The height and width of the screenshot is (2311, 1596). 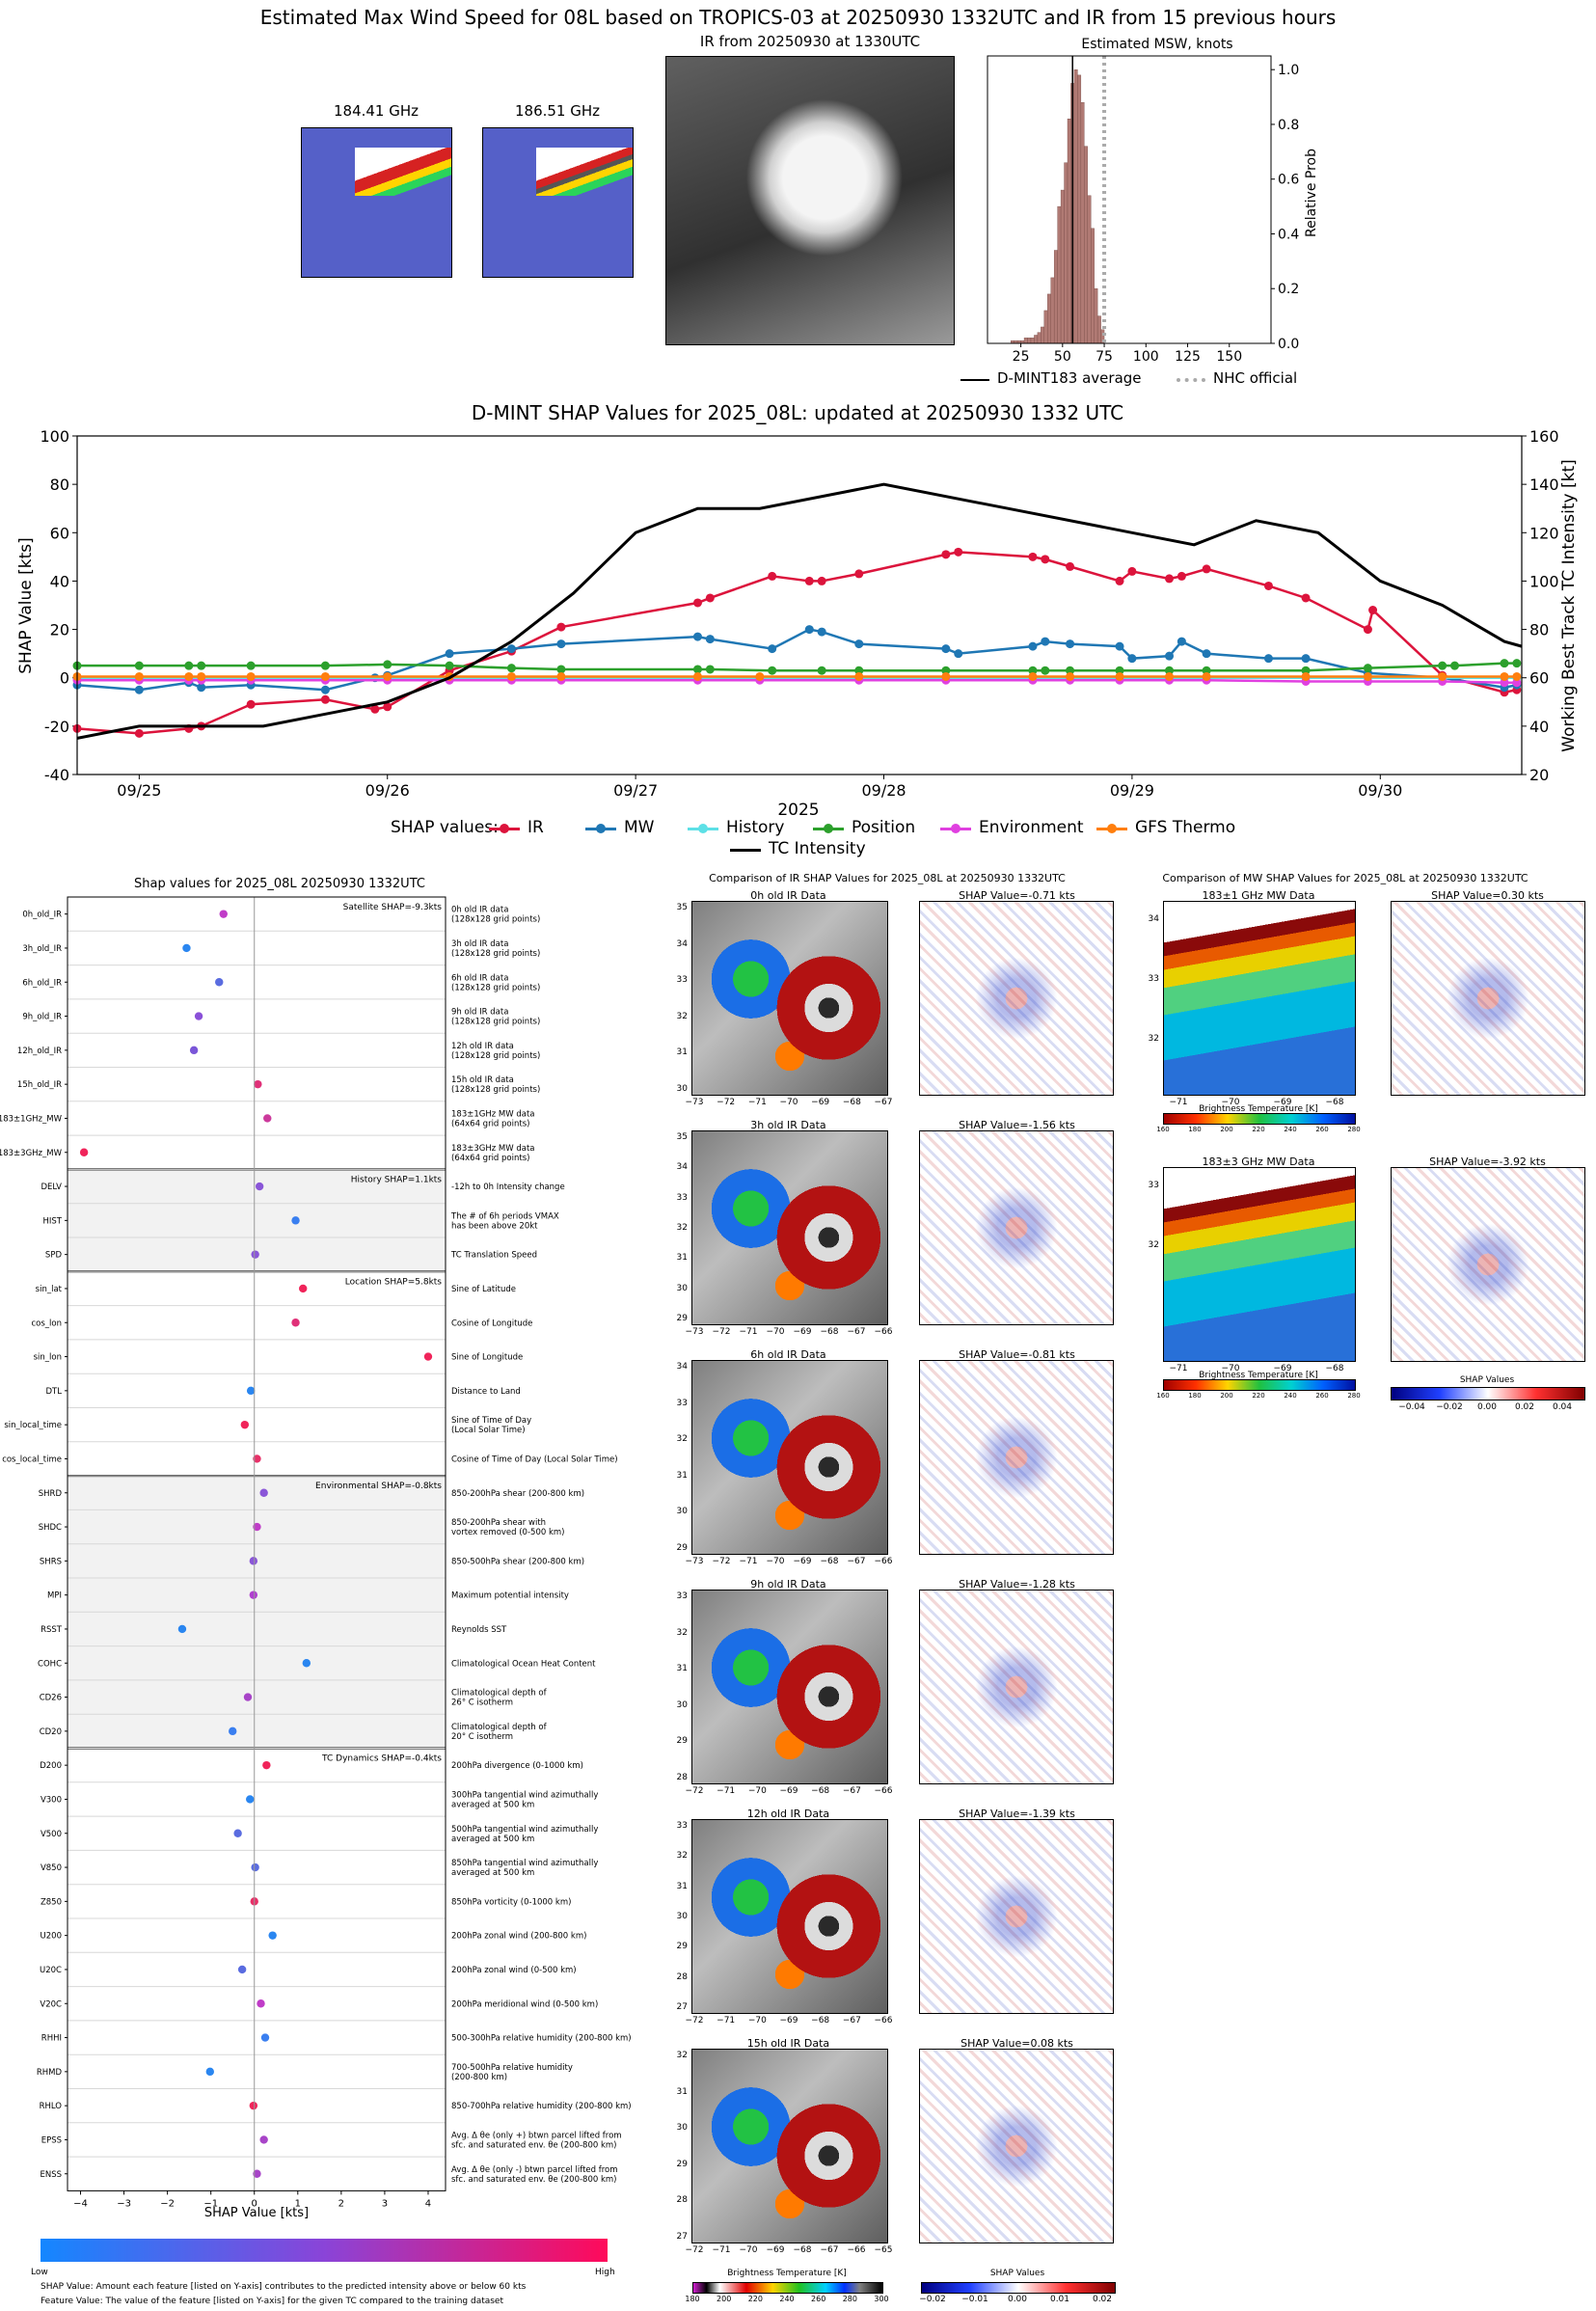 What do you see at coordinates (682, 1288) in the screenshot?
I see `ir-ytick-label: 30` at bounding box center [682, 1288].